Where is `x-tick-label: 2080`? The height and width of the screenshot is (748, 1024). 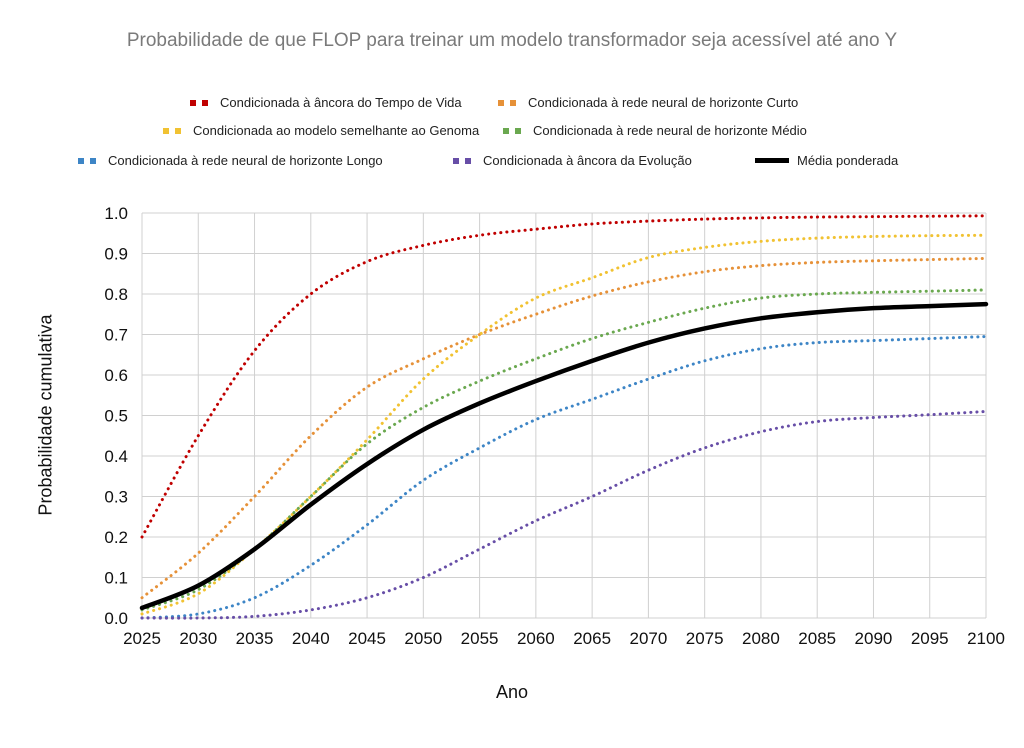
x-tick-label: 2080 is located at coordinates (761, 638).